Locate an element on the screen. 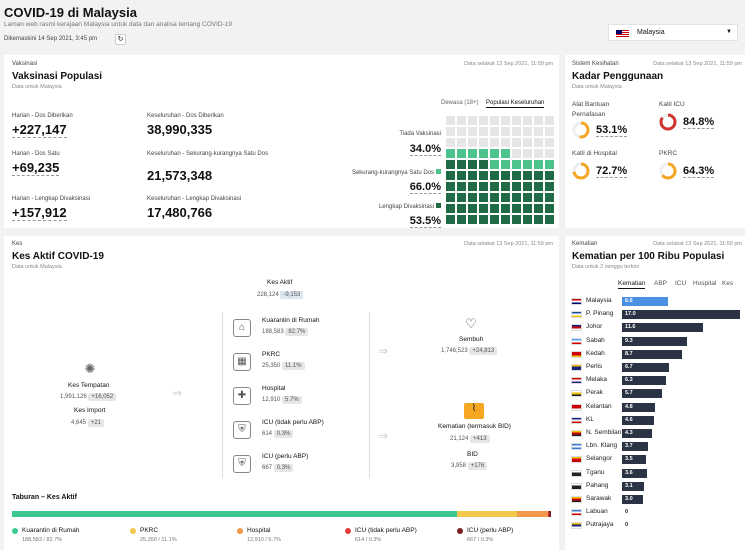 Image resolution: width=745 pixels, height=550 pixels. state-name: N. Sembilan is located at coordinates (604, 432).